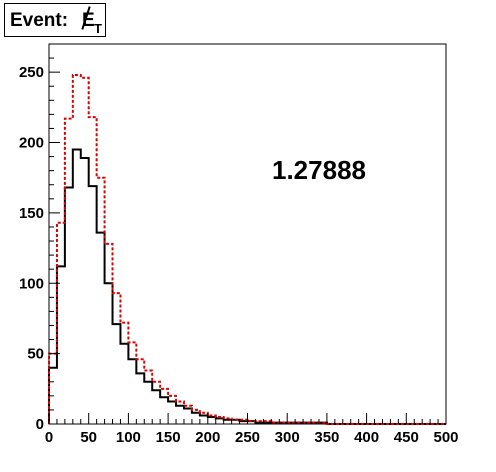  I want to click on y-tick-label: 0, so click(40, 424).